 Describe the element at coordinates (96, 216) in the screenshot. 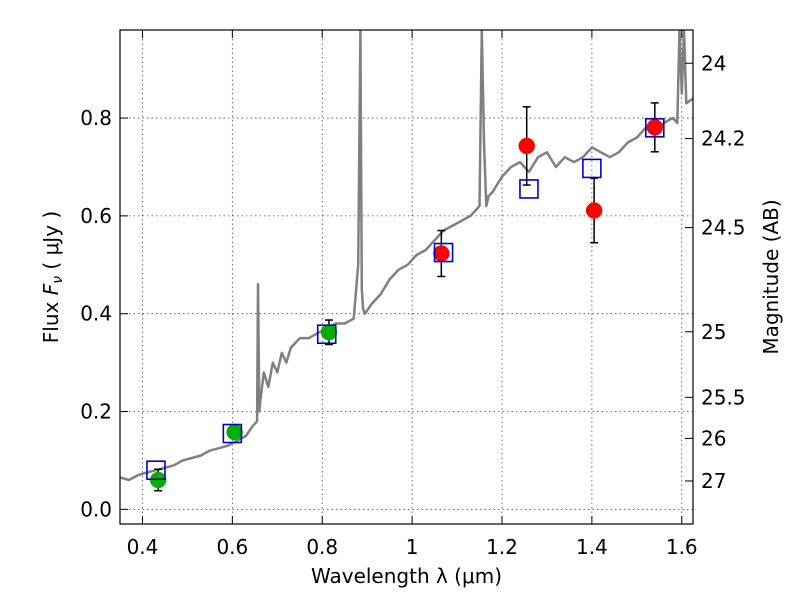

I see `y-tick-label: 0.6` at that location.